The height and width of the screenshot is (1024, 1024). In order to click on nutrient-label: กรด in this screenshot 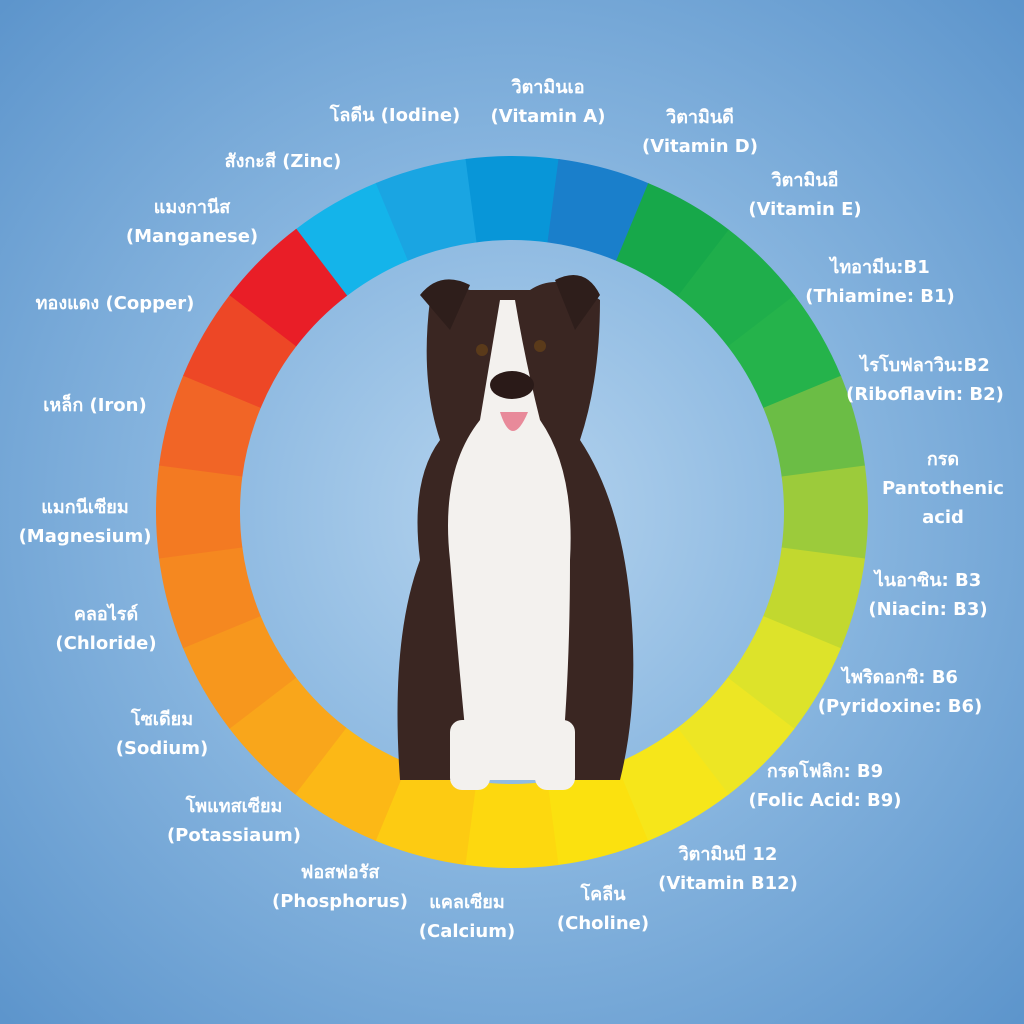, I will do `click(943, 459)`.